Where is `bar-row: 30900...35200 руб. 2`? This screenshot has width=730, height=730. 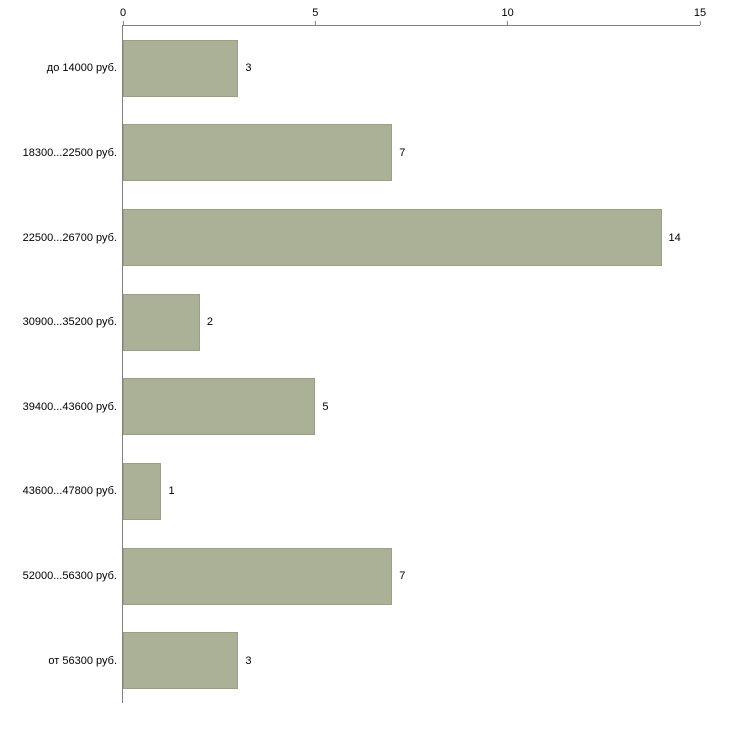
bar-row: 30900...35200 руб. 2 is located at coordinates (361, 322).